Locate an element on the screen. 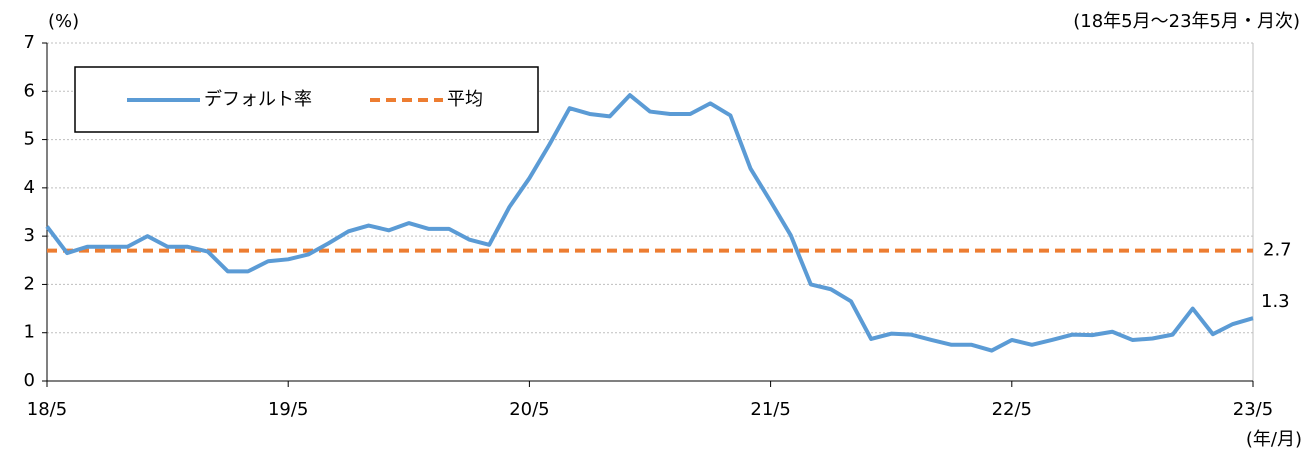  x-tick-label: 23/5 is located at coordinates (1253, 409).